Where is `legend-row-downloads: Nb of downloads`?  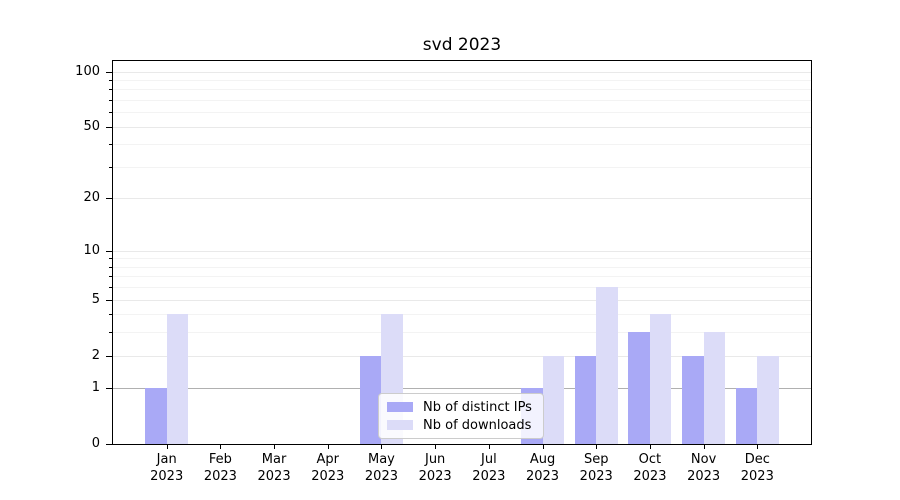
legend-row-downloads: Nb of downloads is located at coordinates (465, 425).